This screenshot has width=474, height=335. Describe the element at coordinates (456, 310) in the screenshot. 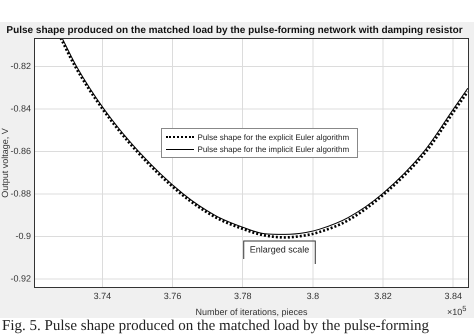

I see `text: ×10$^{5}$` at that location.